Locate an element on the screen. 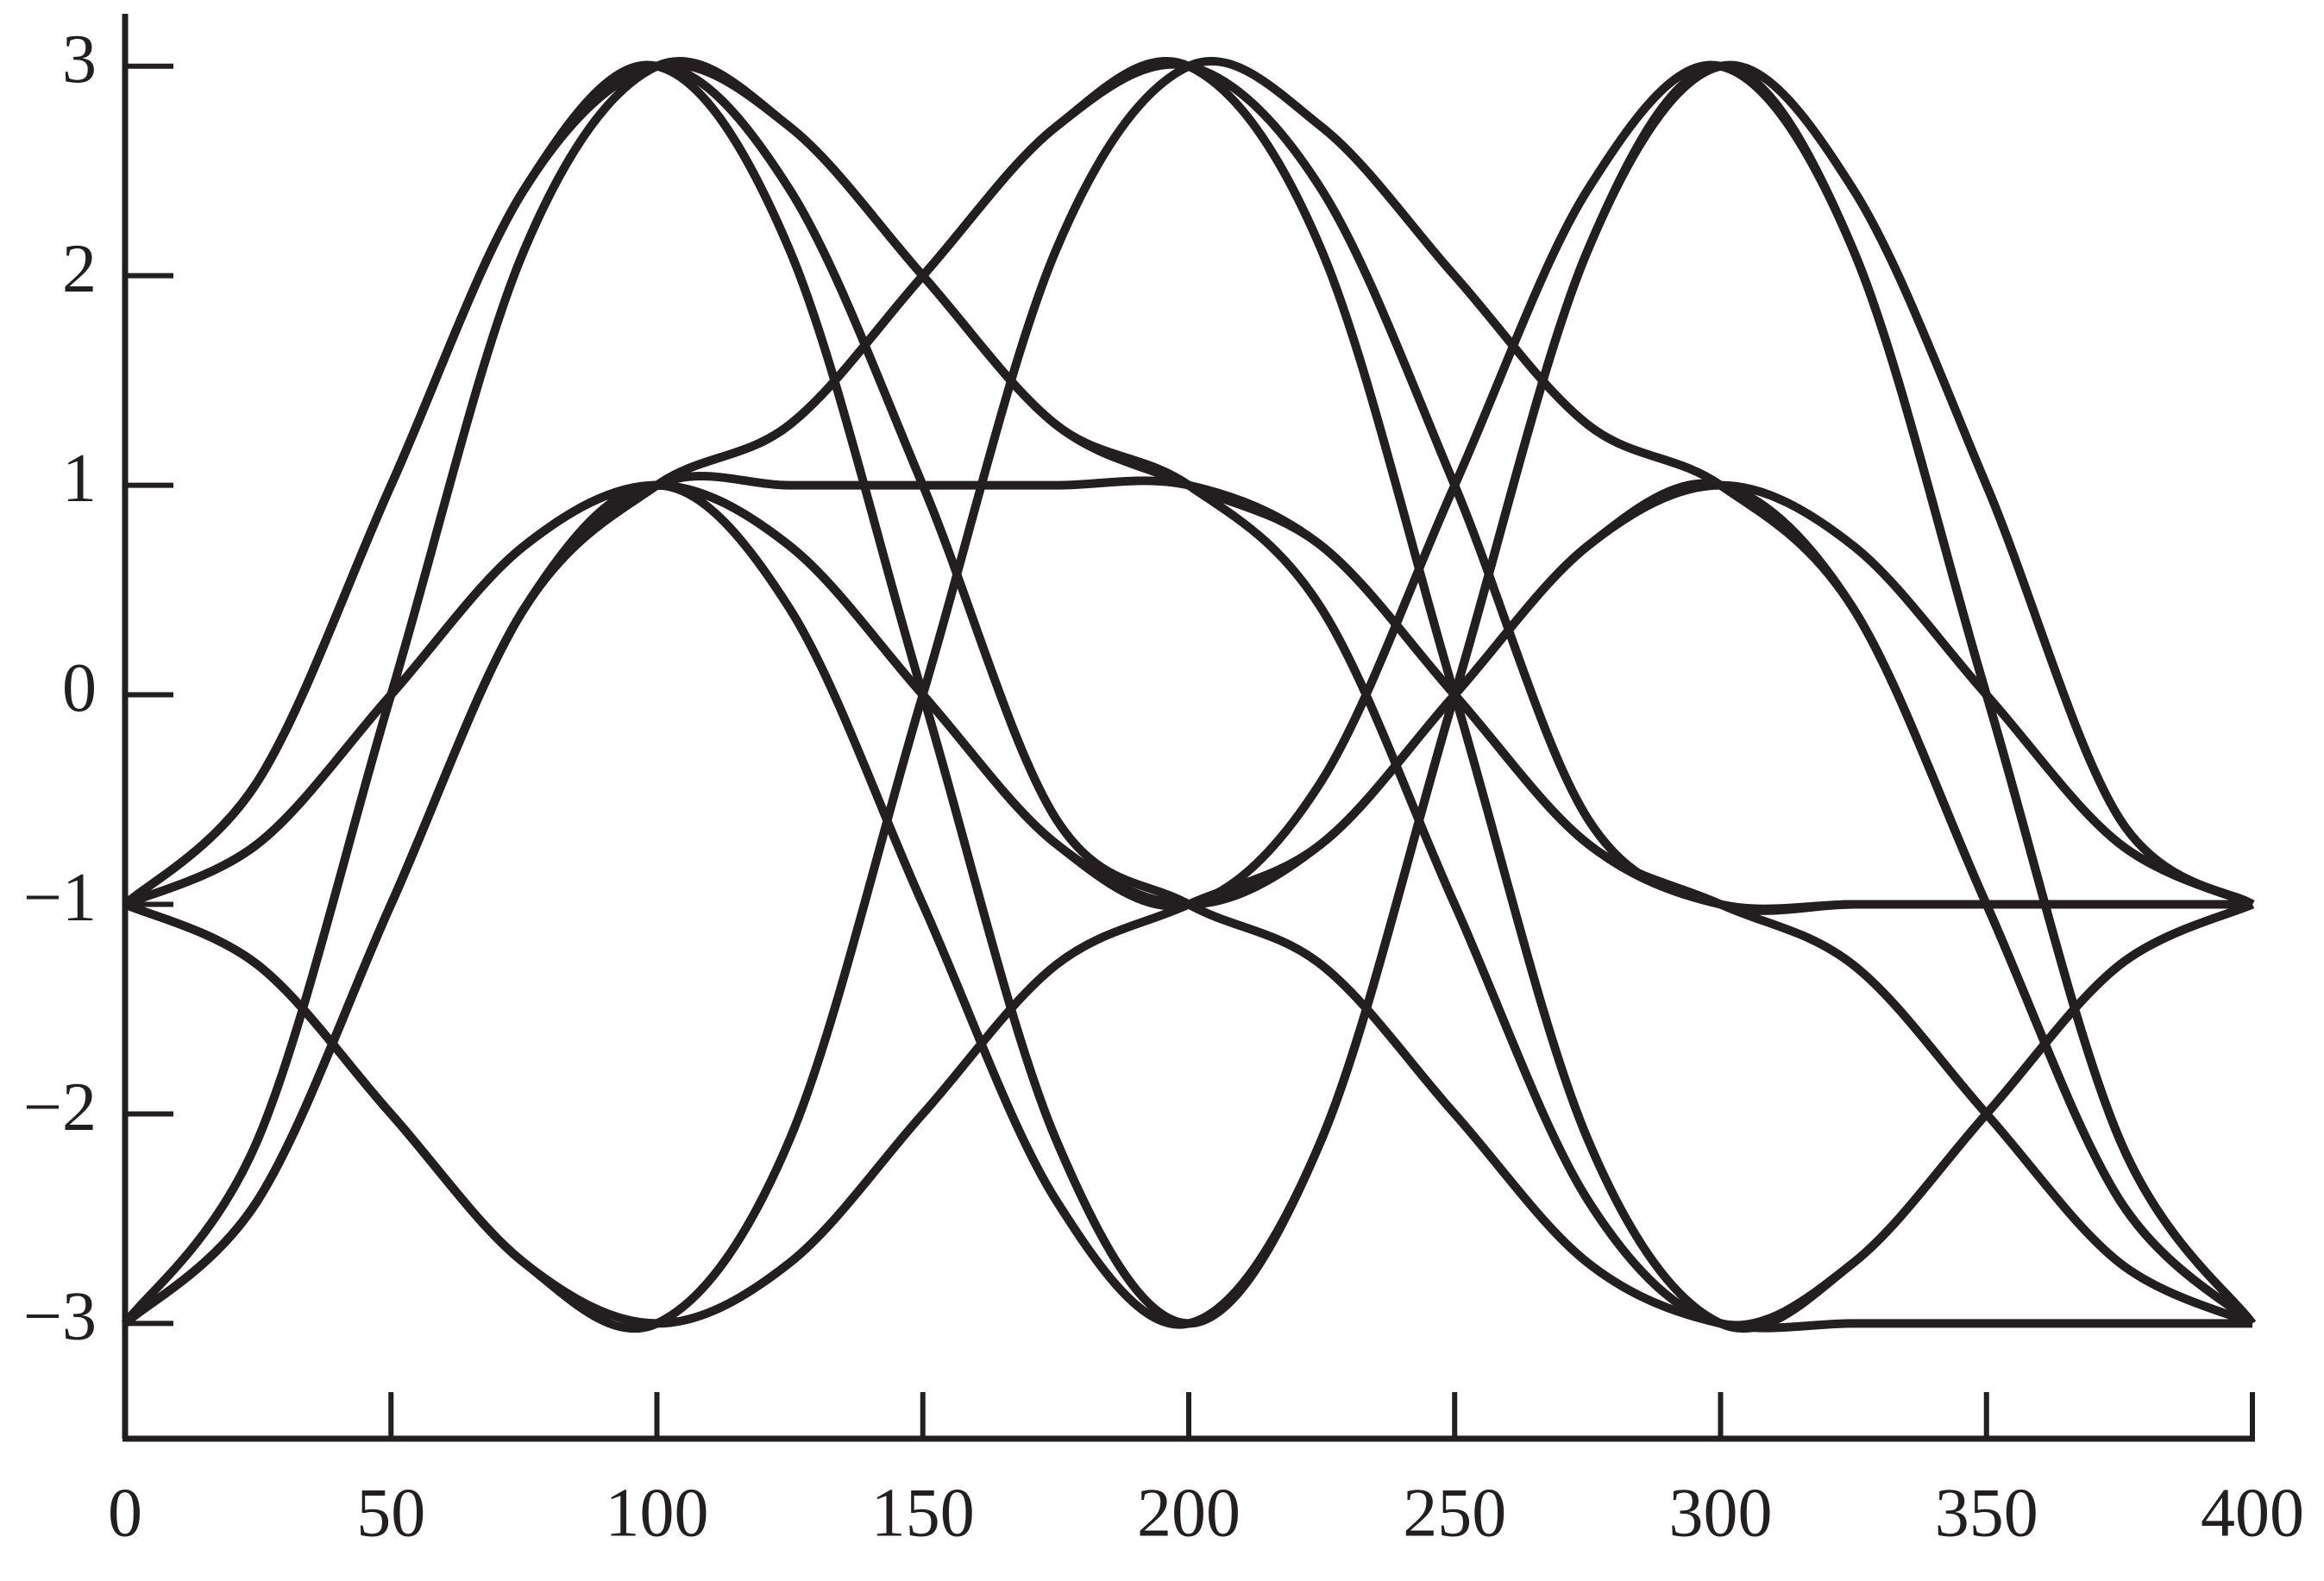 This screenshot has width=2324, height=1581. x-tick-label: 300 is located at coordinates (1721, 1513).